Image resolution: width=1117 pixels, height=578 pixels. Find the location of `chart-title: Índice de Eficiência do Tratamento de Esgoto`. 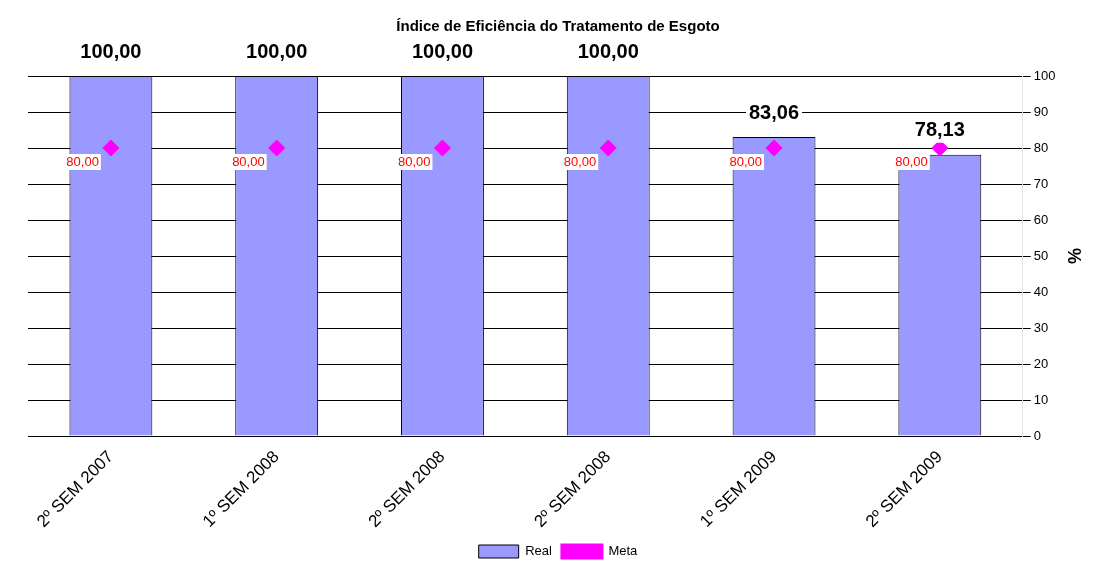

chart-title: Índice de Eficiência do Tratamento de Esgoto is located at coordinates (558, 26).